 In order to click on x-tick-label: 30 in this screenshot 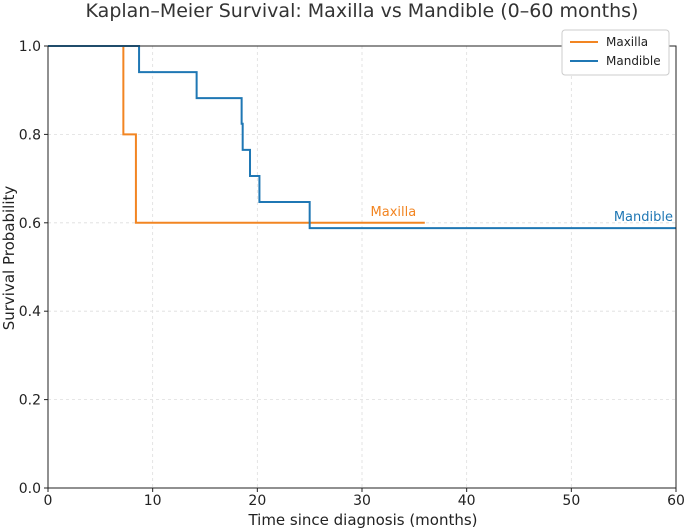, I will do `click(362, 501)`.